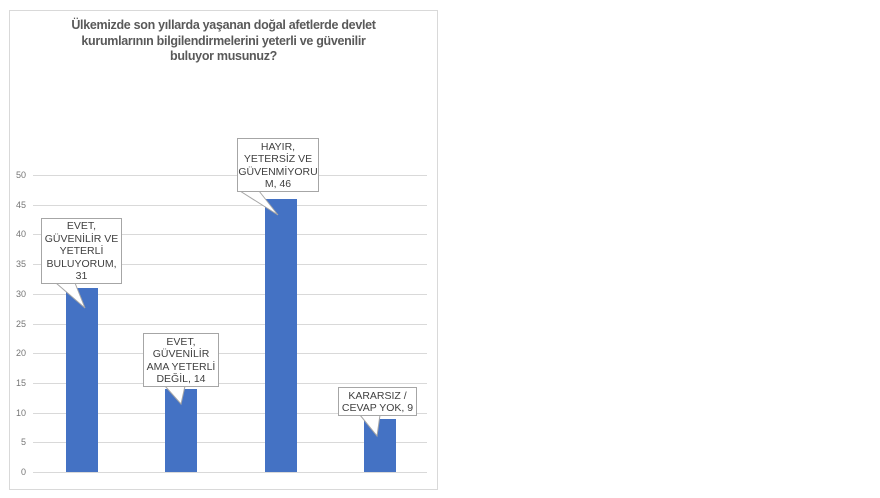  Describe the element at coordinates (23, 472) in the screenshot. I see `y-axis-tick-label: 0` at that location.